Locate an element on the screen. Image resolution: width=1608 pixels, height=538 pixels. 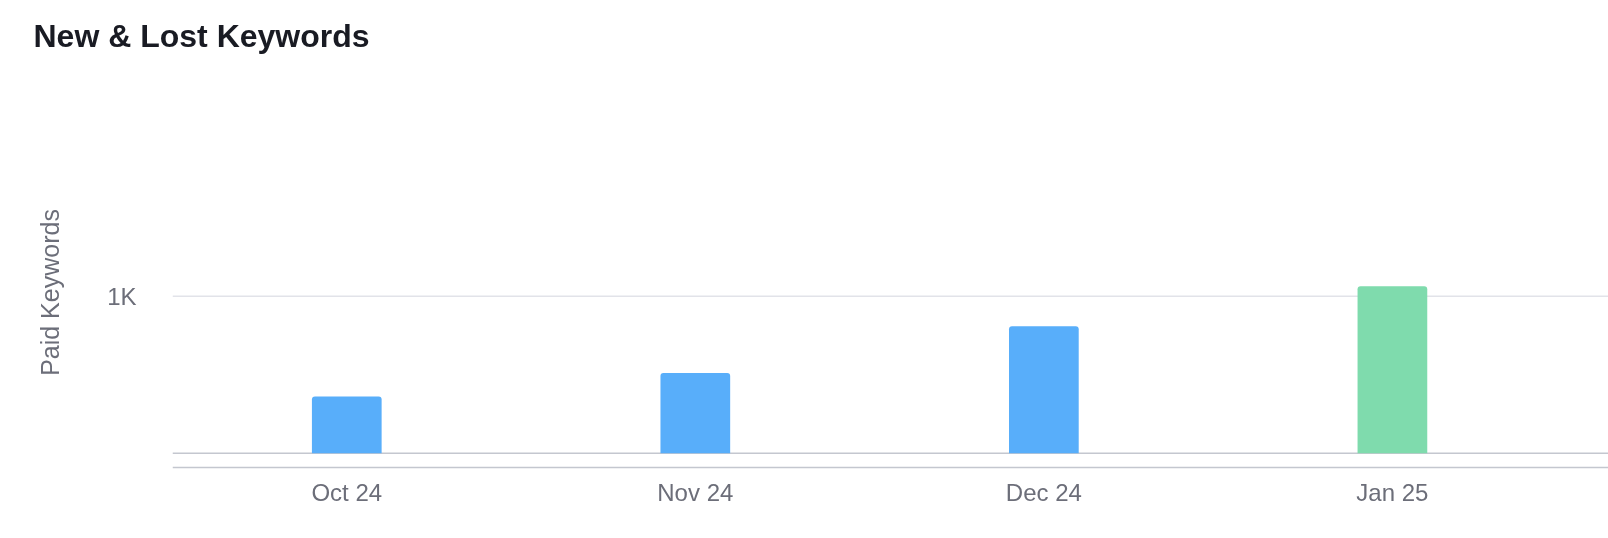
chart-title: New & Lost Keywords is located at coordinates (201, 35).